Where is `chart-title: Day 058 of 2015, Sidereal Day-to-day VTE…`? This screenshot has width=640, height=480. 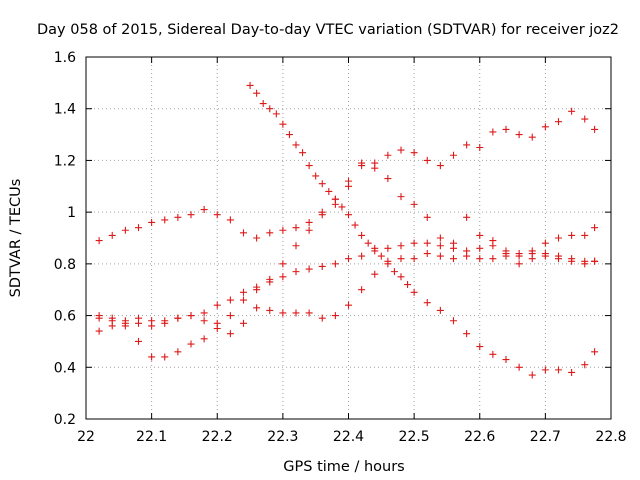
chart-title: Day 058 of 2015, Sidereal Day-to-day VTE… is located at coordinates (328, 30).